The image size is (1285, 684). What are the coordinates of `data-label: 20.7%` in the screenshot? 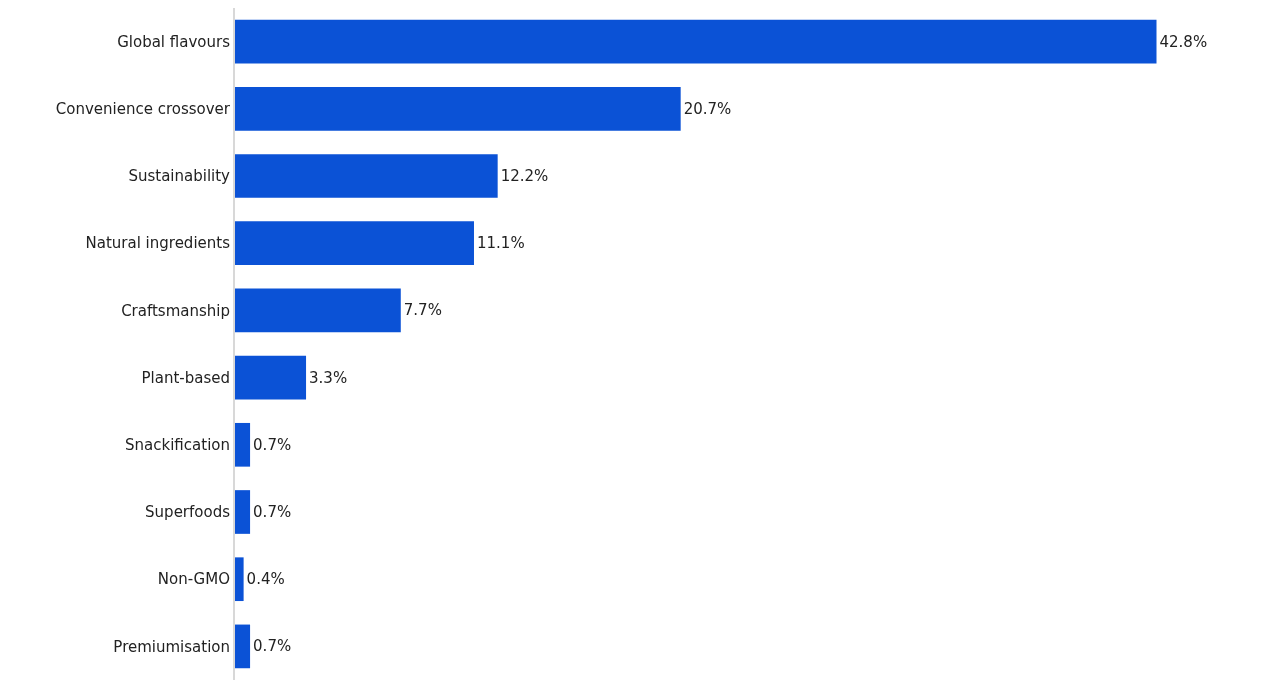 It's located at (707, 108).